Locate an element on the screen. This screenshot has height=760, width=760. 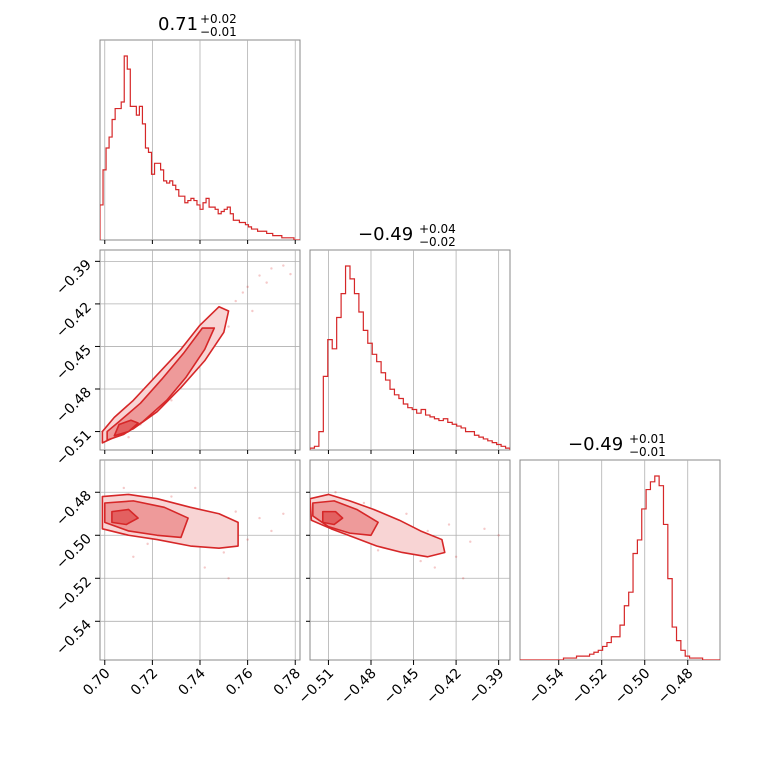
ytick-label-2-0: −0.54 is located at coordinates (74, 638).